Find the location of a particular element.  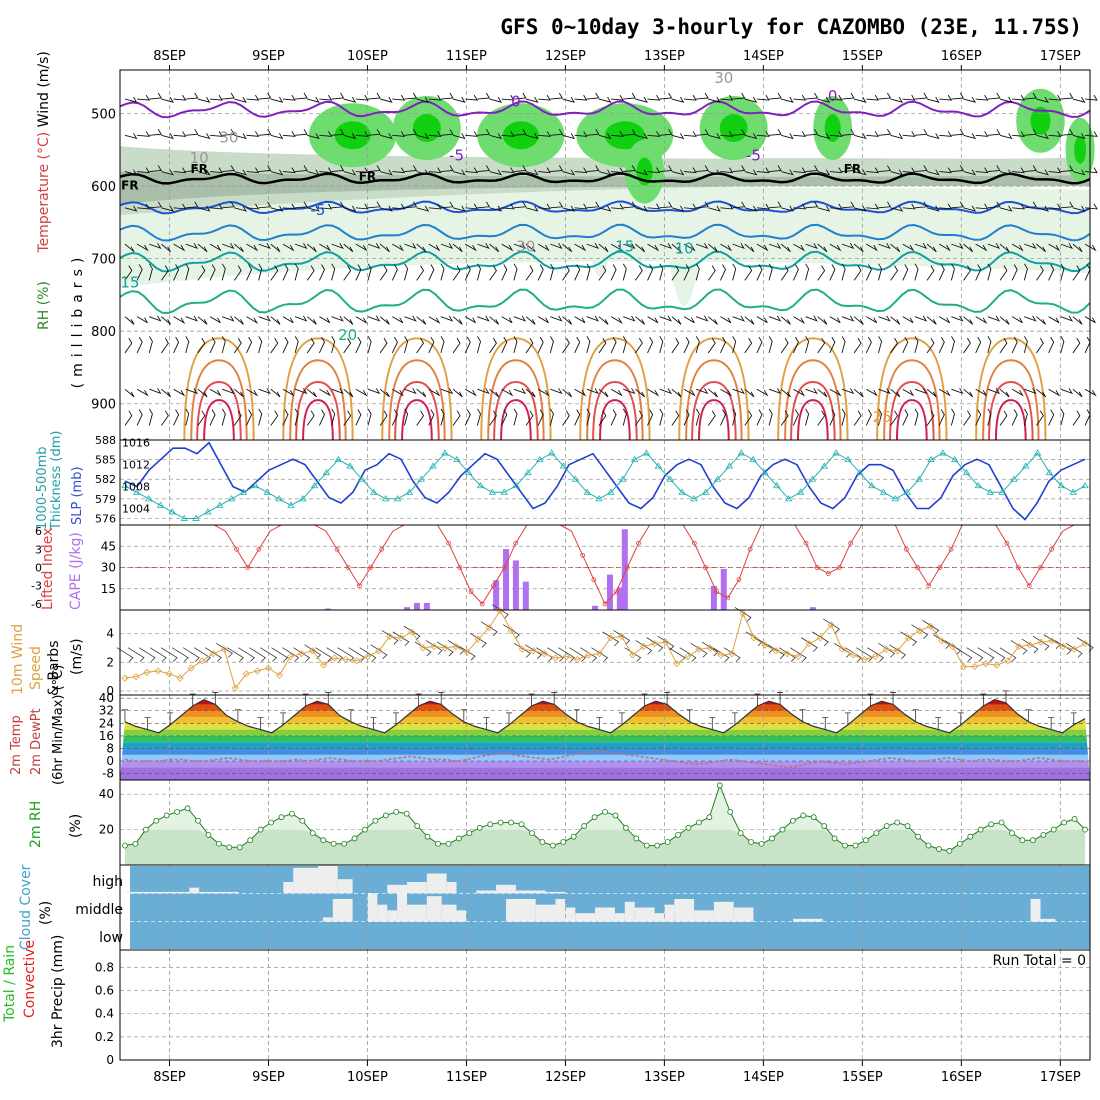

rh-bright-blob is located at coordinates (426, 128).